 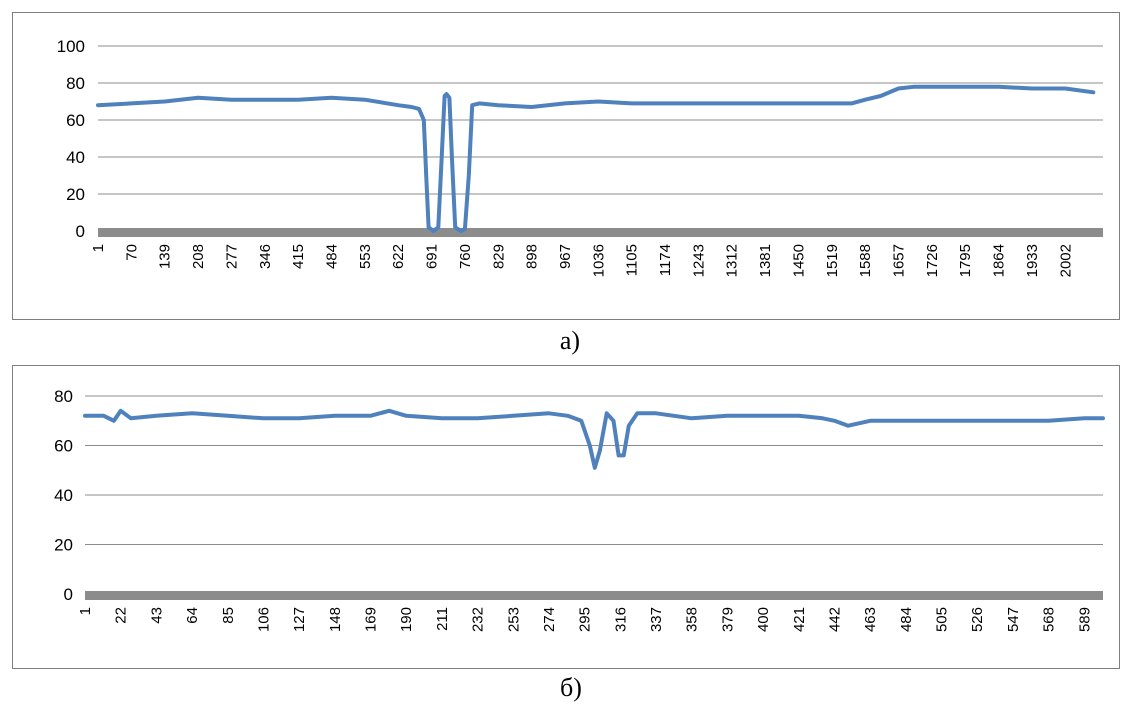 What do you see at coordinates (75, 194) in the screenshot?
I see `chart-a-y-tick-label: 20` at bounding box center [75, 194].